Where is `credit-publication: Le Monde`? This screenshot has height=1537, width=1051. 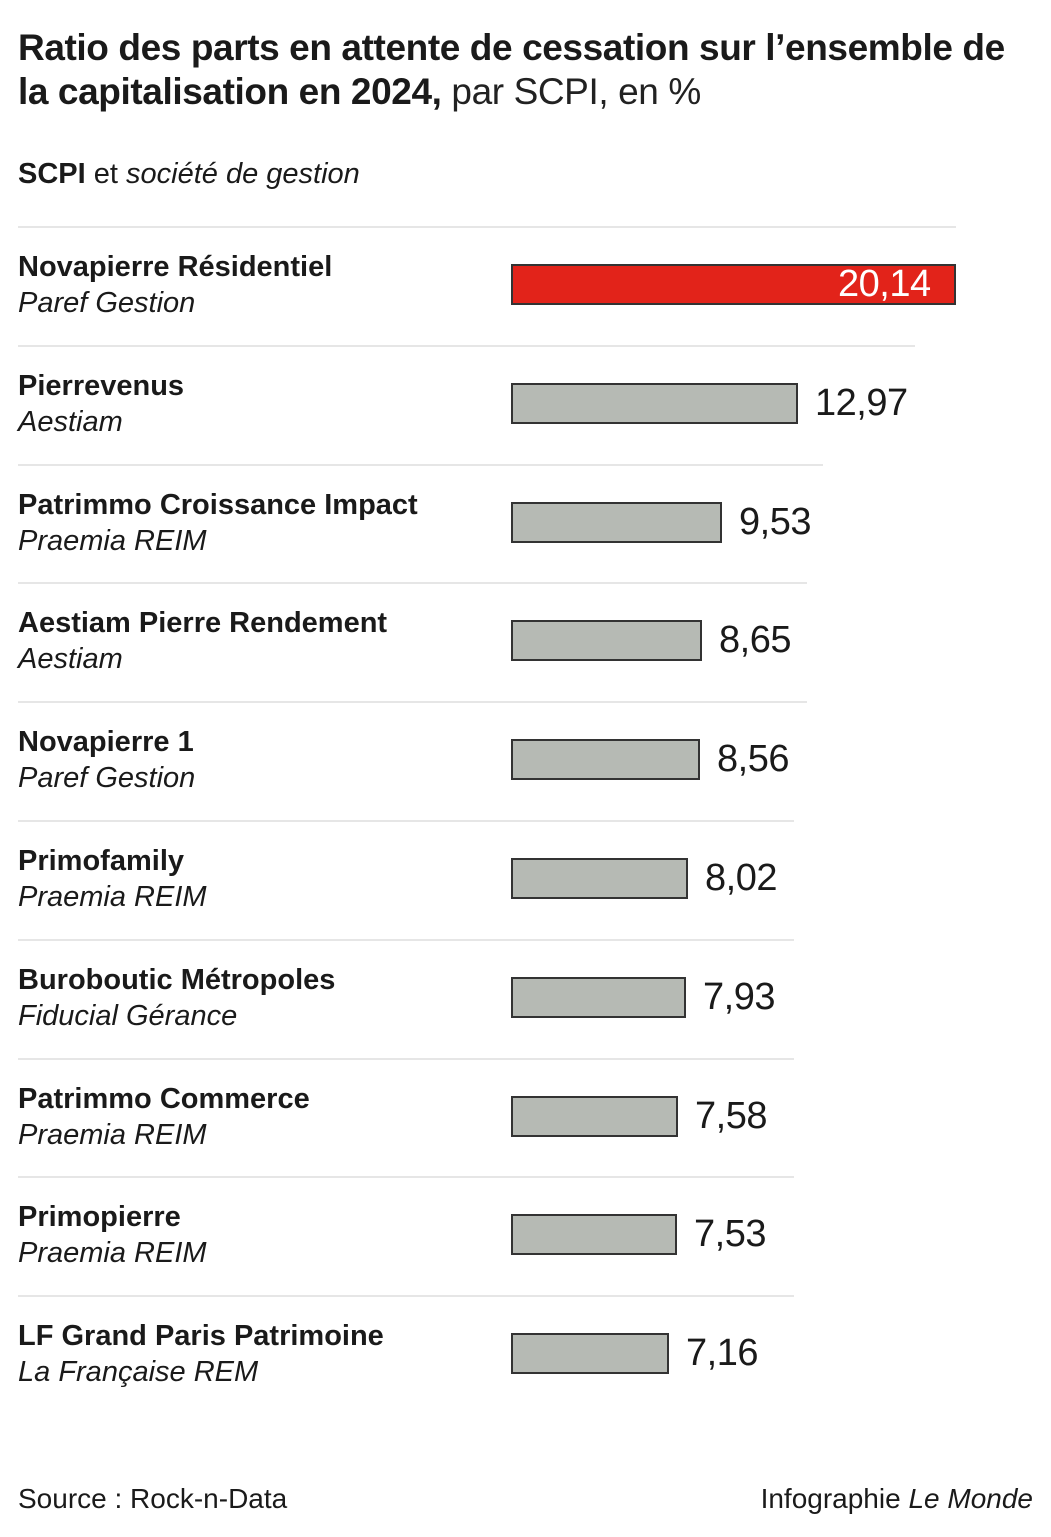 credit-publication: Le Monde is located at coordinates (970, 1498).